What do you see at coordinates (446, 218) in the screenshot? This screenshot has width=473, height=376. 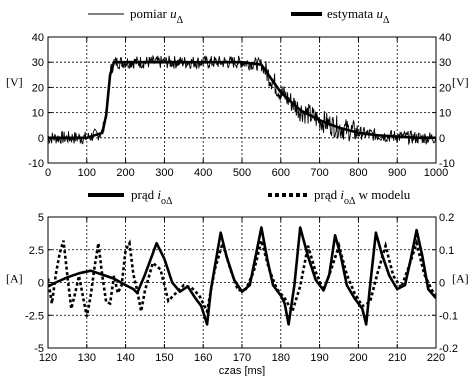 I see `bottom-y-tick-label-right: 0.2` at bounding box center [446, 218].